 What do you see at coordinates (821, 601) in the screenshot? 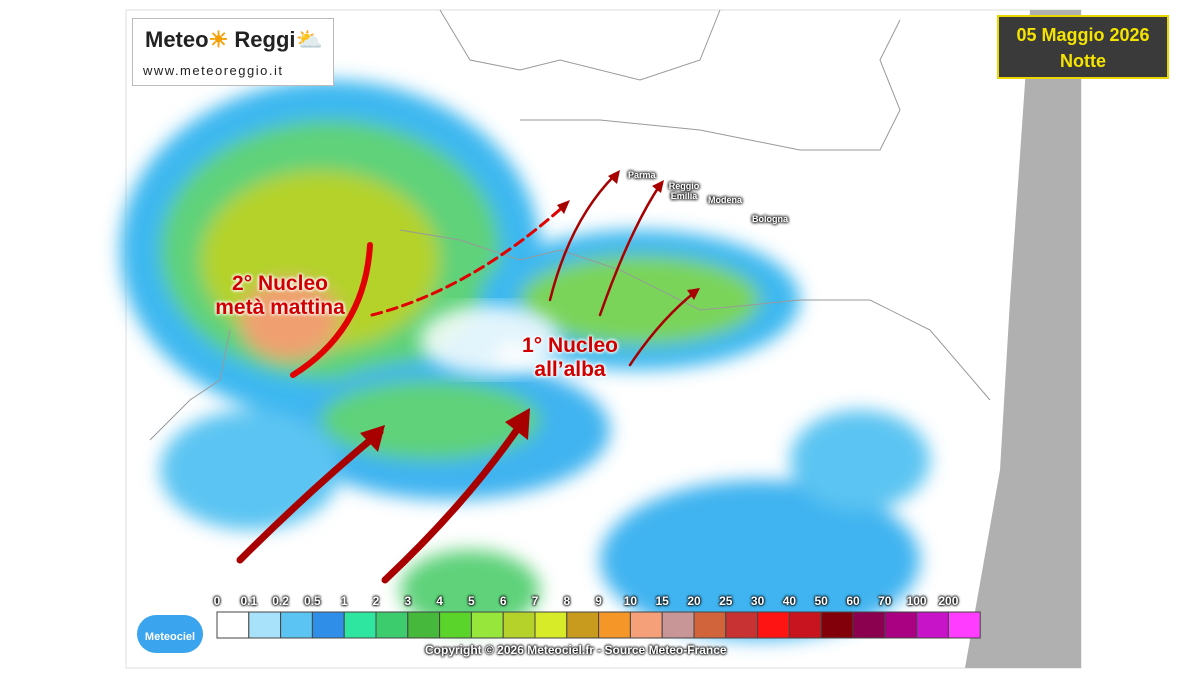
I see `legend-label: 50` at bounding box center [821, 601].